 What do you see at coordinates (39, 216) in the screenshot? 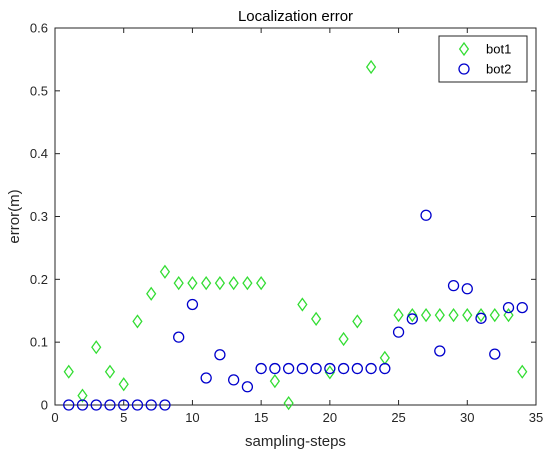
I see `y-tick-label: 0.3` at bounding box center [39, 216].